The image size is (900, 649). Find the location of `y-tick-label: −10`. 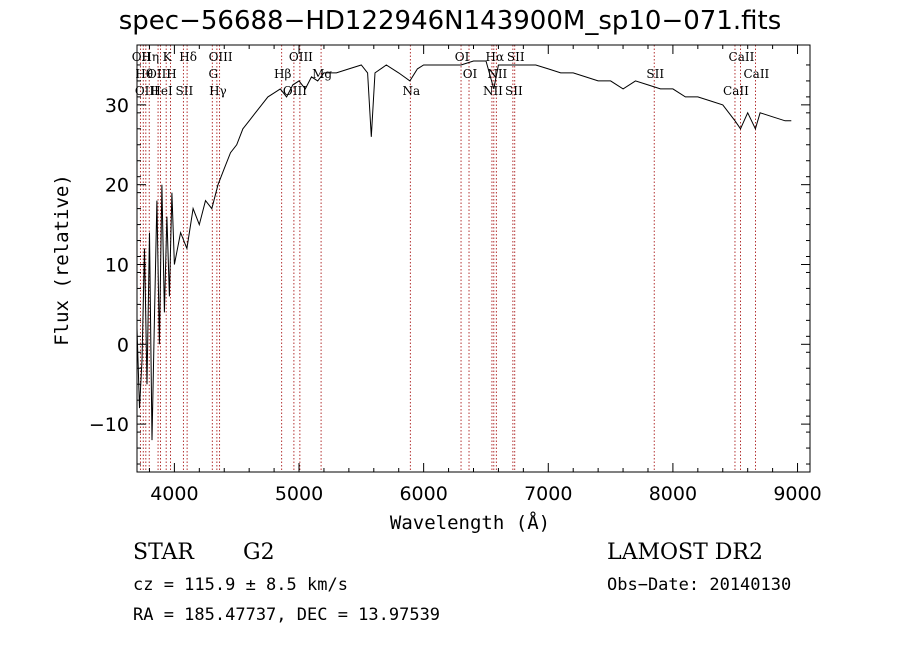

y-tick-label: −10 is located at coordinates (109, 425).